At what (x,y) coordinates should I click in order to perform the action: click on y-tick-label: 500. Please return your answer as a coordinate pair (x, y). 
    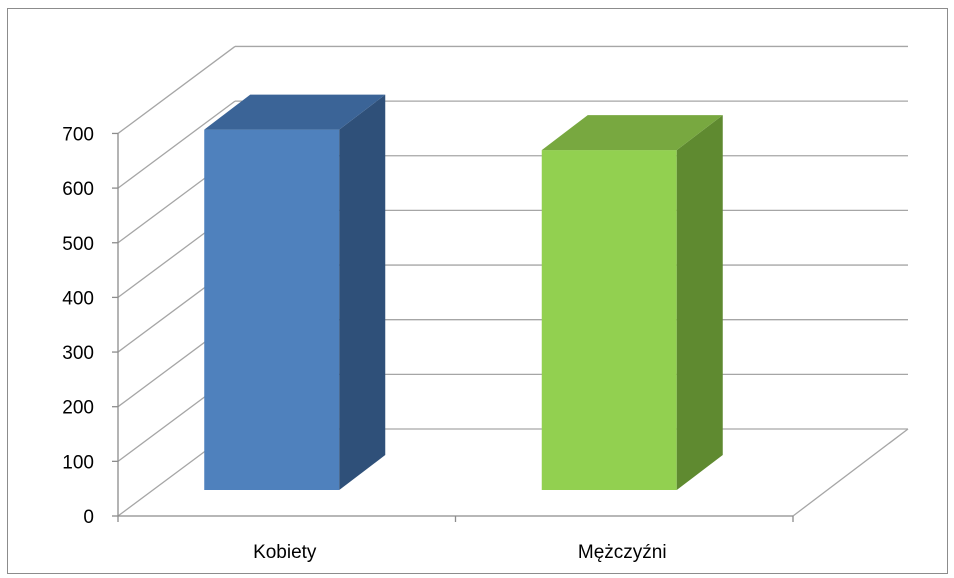
    Looking at the image, I should click on (78, 244).